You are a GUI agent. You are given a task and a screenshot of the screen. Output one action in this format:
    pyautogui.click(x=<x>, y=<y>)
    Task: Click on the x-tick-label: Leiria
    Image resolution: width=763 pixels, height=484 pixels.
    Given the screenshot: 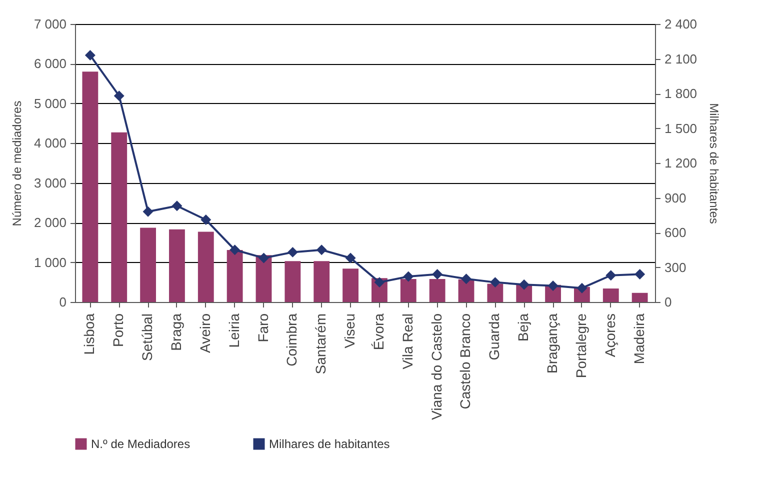 What is the action you would take?
    pyautogui.click(x=234, y=330)
    